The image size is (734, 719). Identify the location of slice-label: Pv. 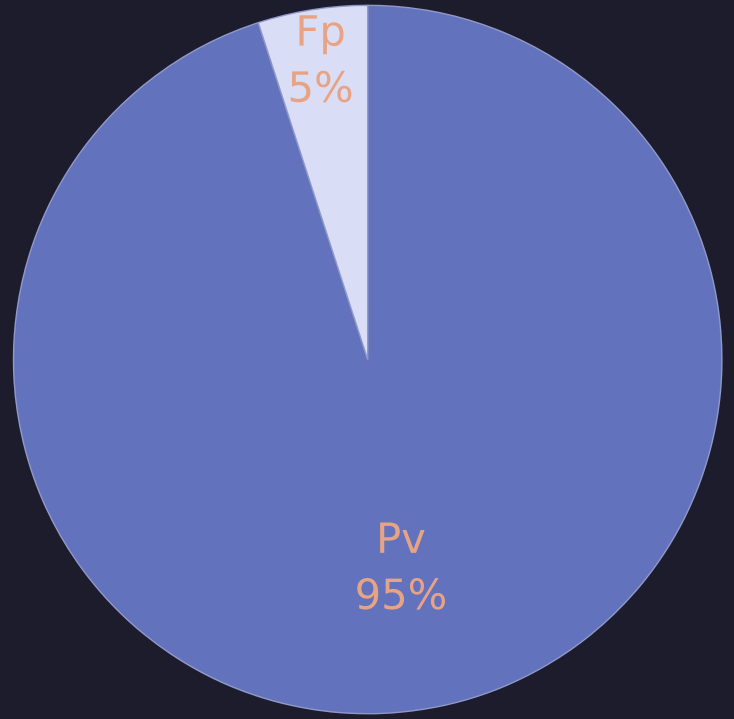
(402, 537).